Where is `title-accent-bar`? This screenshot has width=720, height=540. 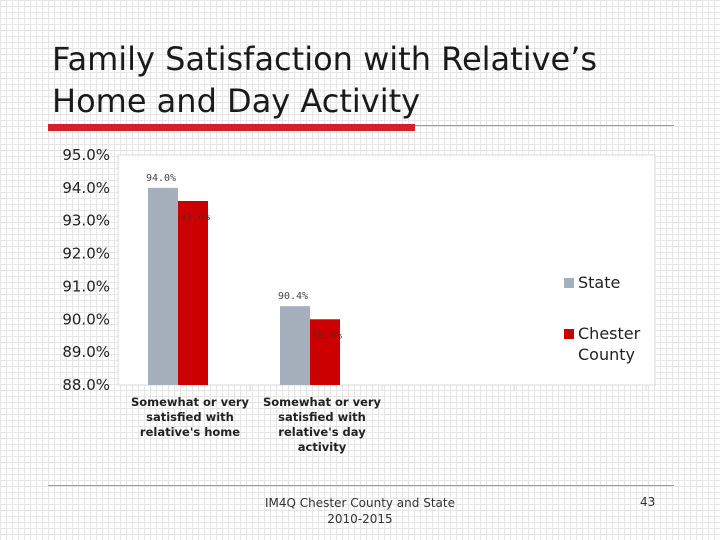
title-accent-bar is located at coordinates (231, 127).